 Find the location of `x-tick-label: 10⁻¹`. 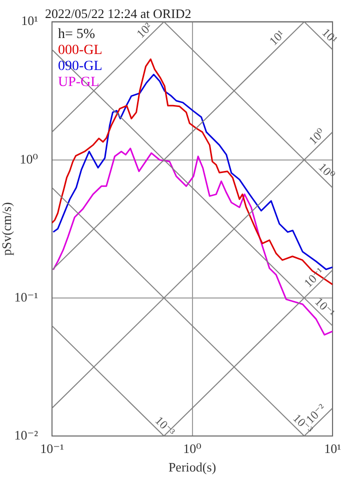

x-tick-label: 10⁻¹ is located at coordinates (52, 448).